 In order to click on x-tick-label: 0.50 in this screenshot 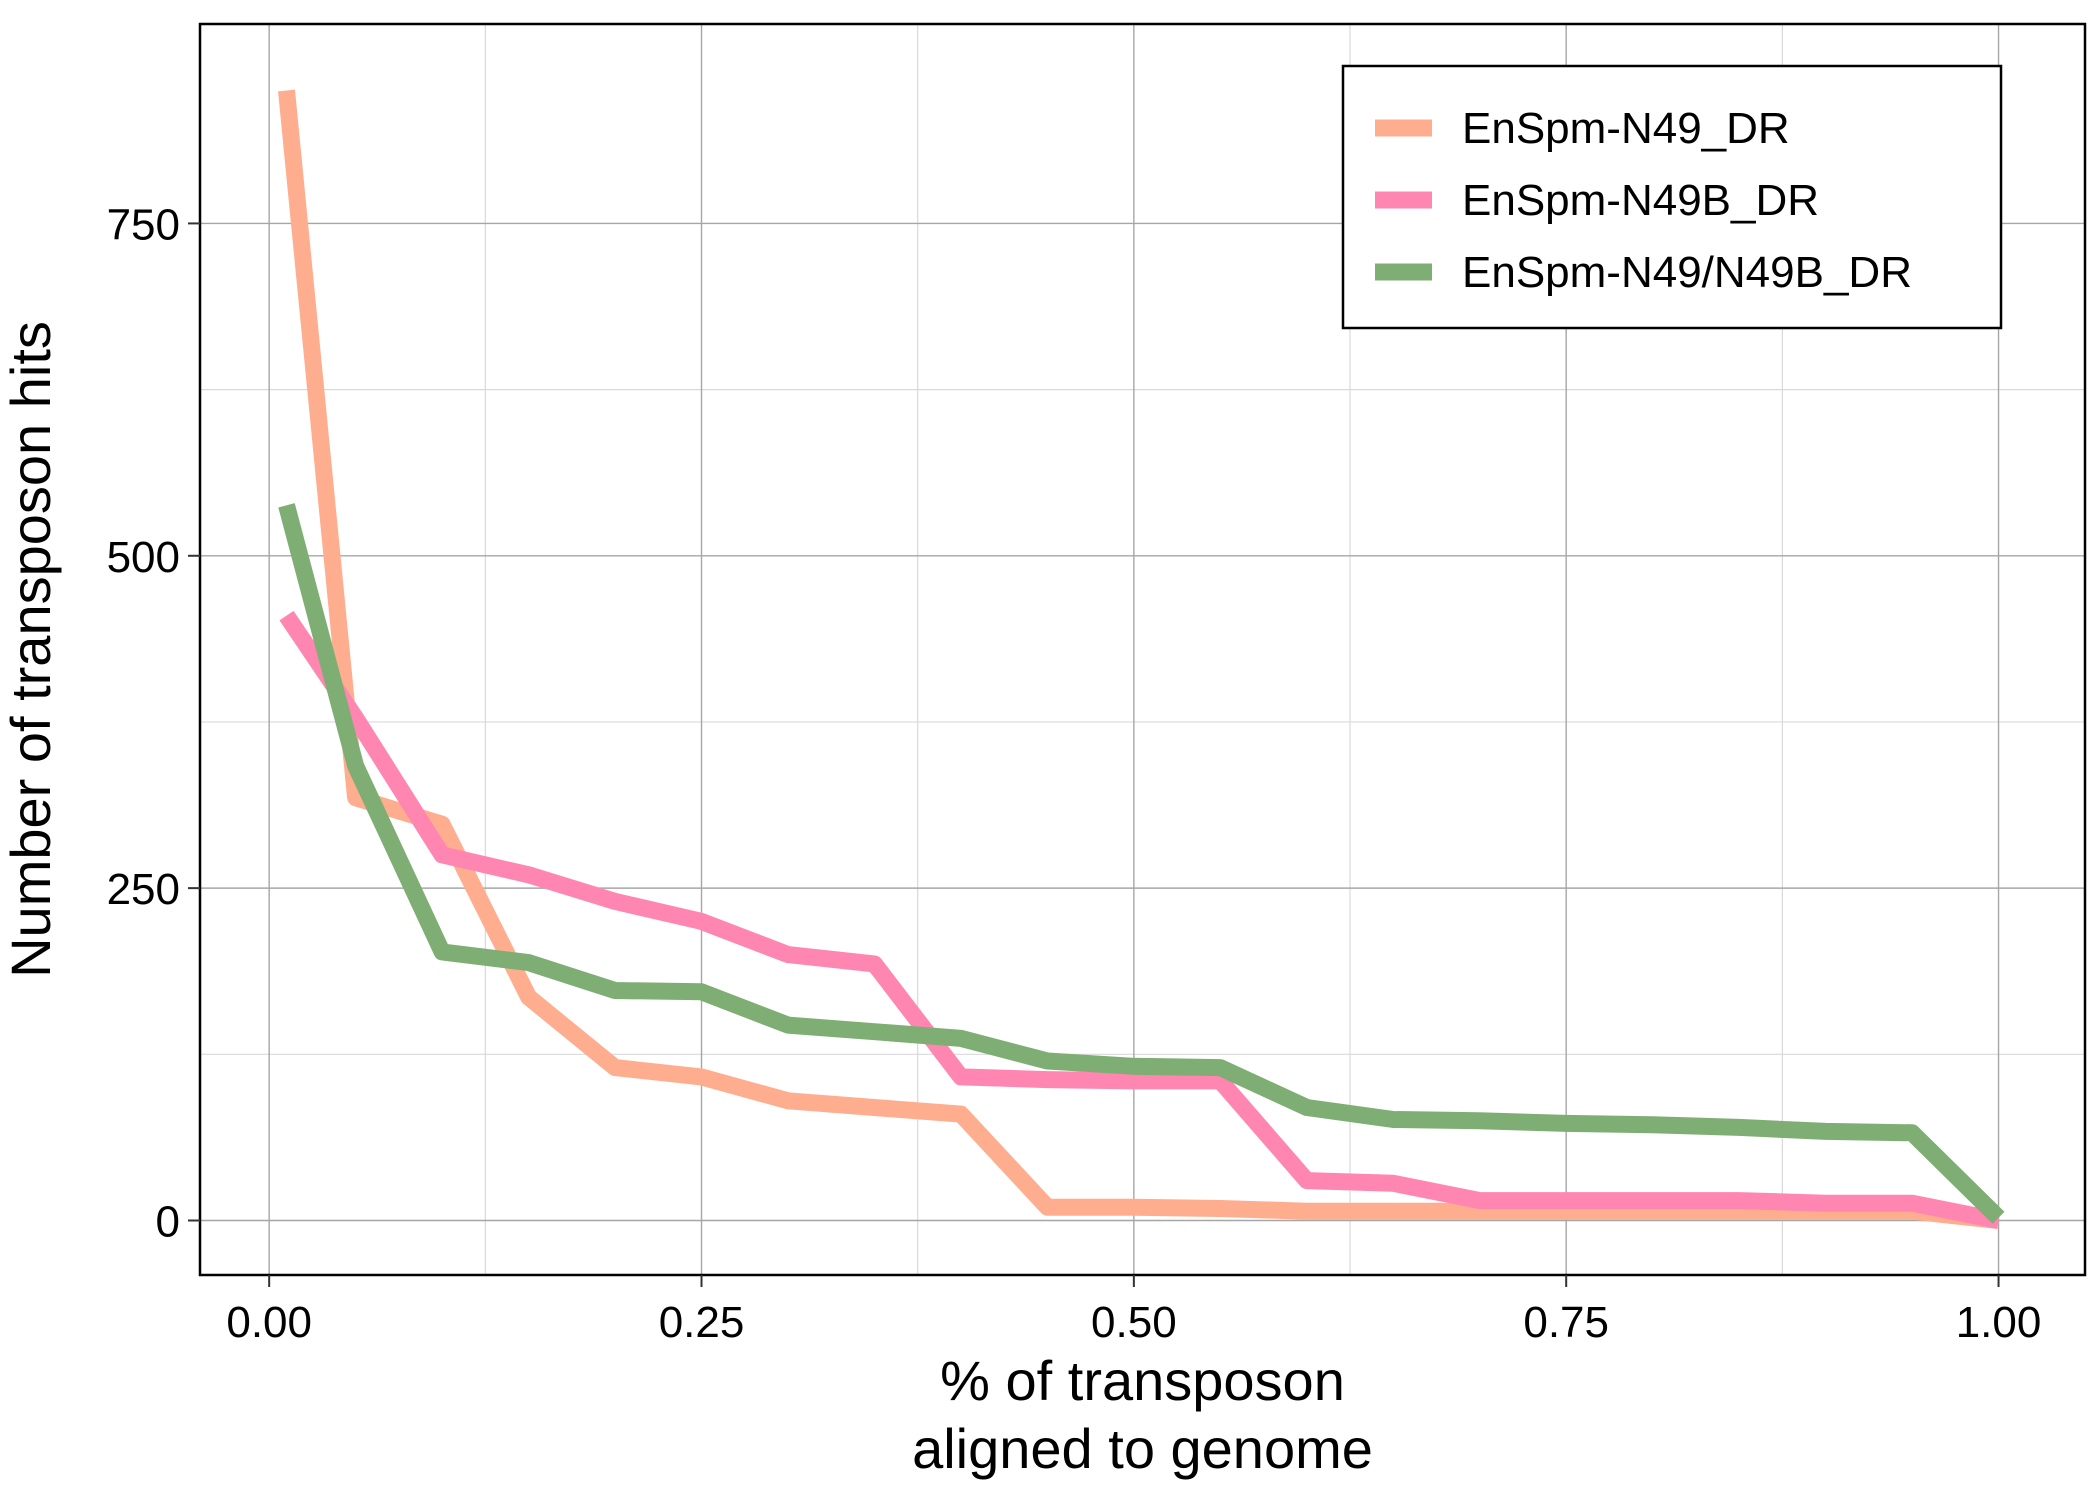, I will do `click(1134, 1322)`.